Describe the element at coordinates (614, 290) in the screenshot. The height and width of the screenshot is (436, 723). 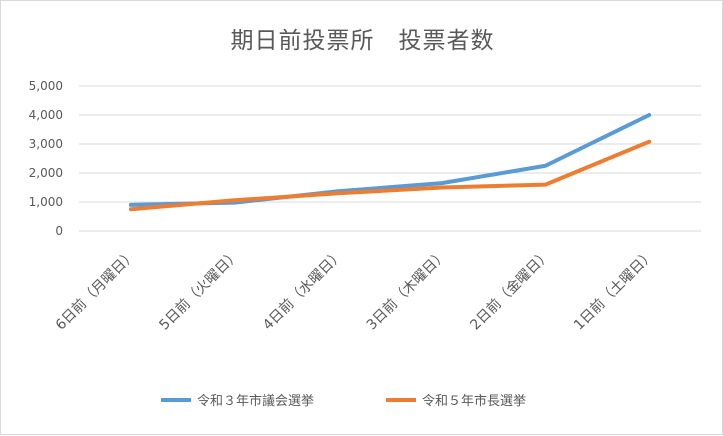
I see `x-tick-label: 1日前（土曜日）` at that location.